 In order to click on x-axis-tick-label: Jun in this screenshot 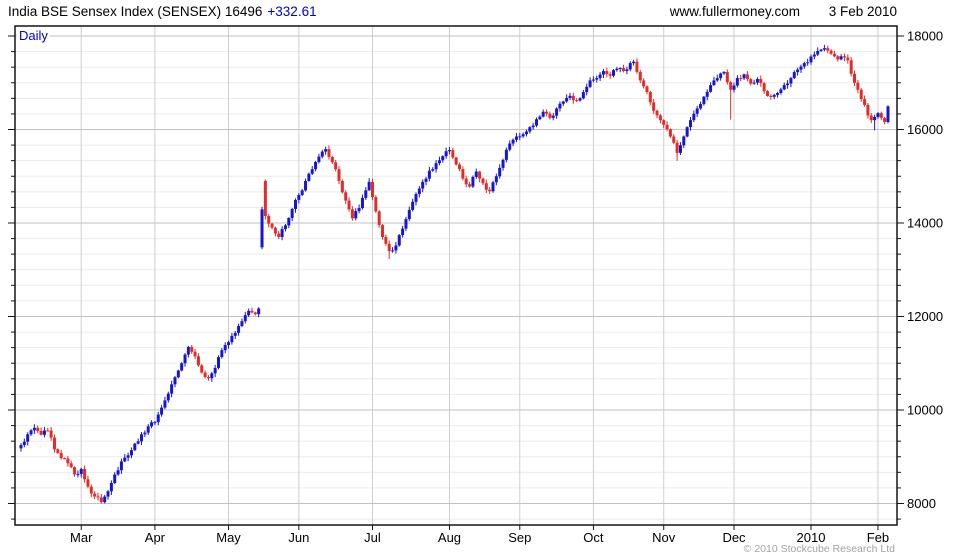, I will do `click(298, 537)`.